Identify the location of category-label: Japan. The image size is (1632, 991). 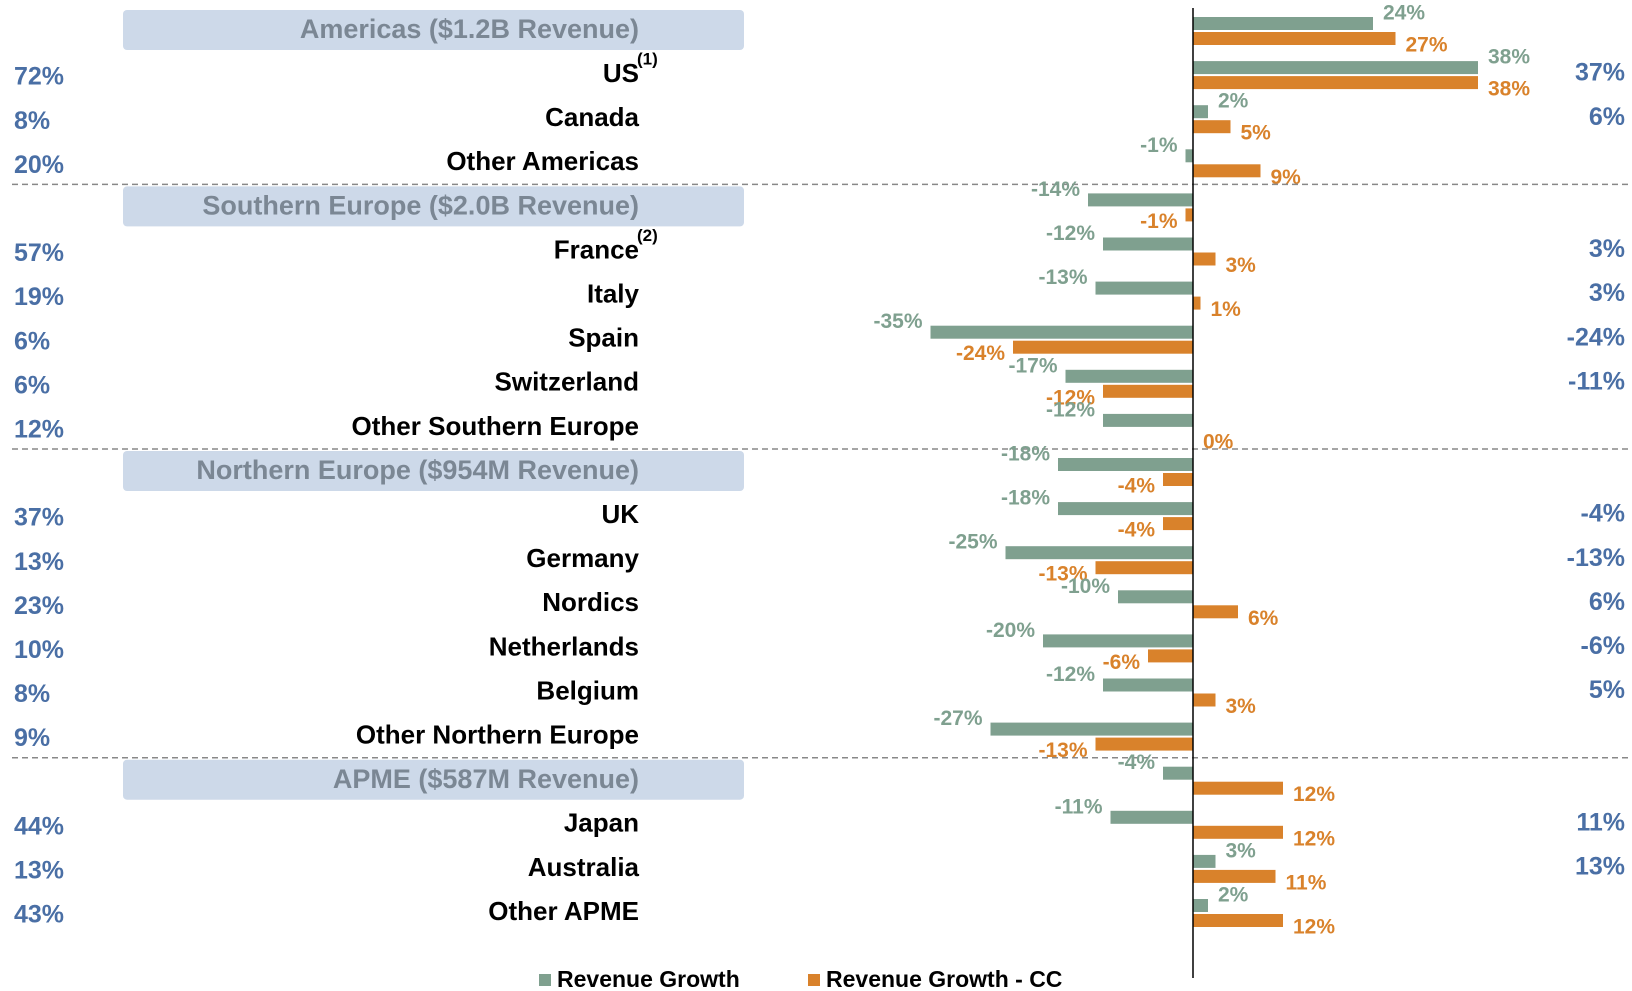
(601, 823).